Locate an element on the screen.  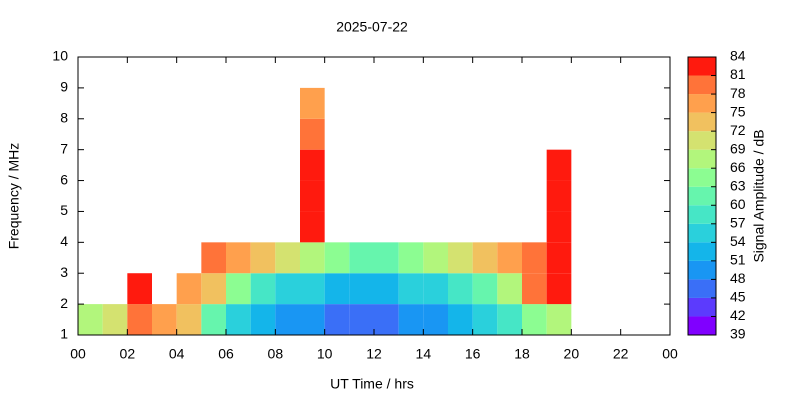
x-tick-label: 12 is located at coordinates (374, 354).